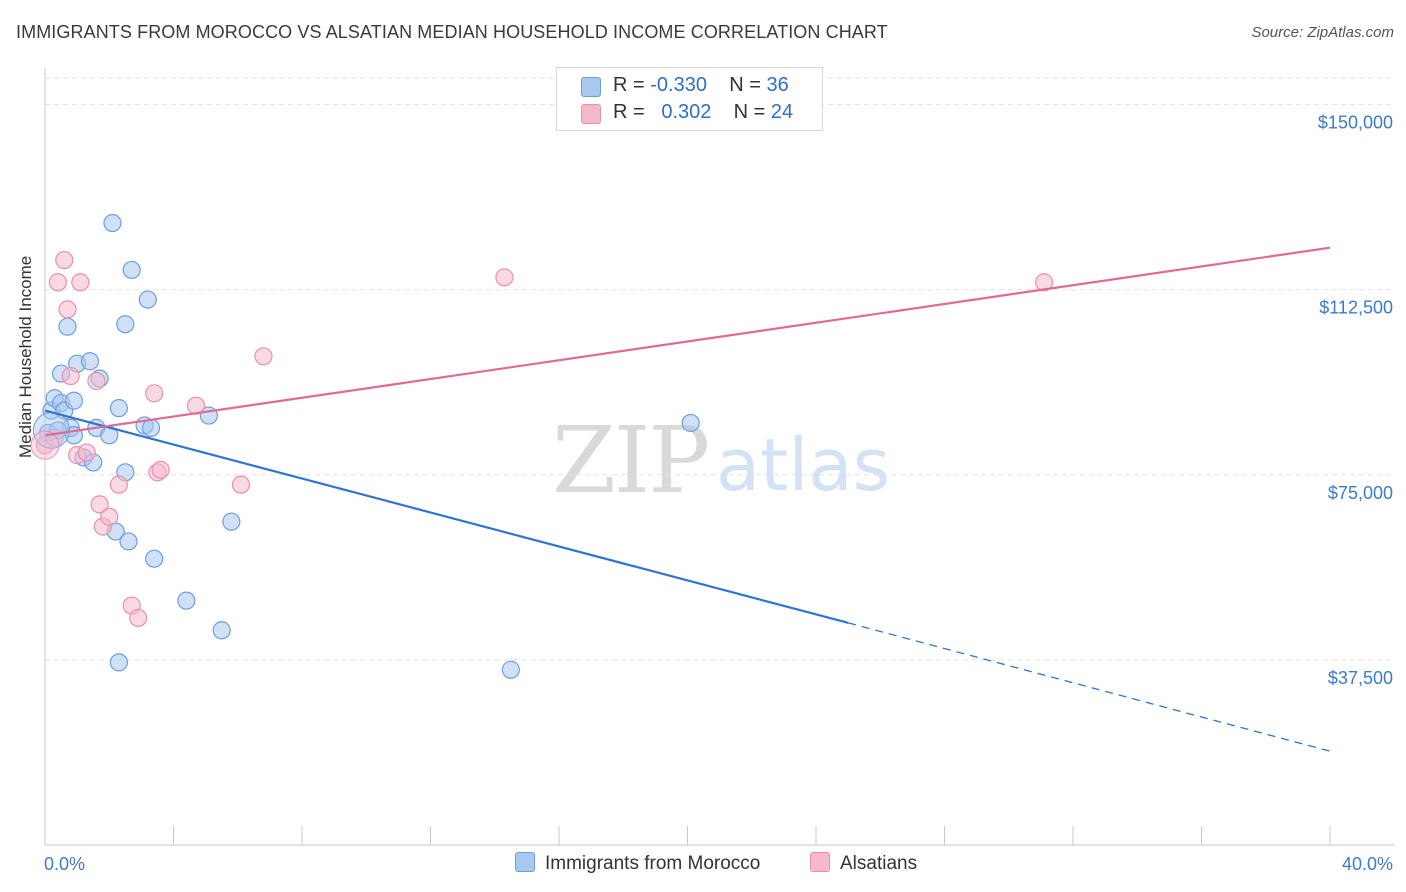 This screenshot has width=1406, height=892. Describe the element at coordinates (446, 516) in the screenshot. I see `trend-line-morocco` at that location.